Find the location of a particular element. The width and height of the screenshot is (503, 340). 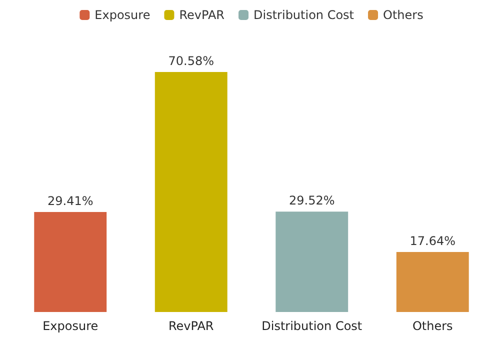

x-tick-label: Exposure is located at coordinates (70, 326).